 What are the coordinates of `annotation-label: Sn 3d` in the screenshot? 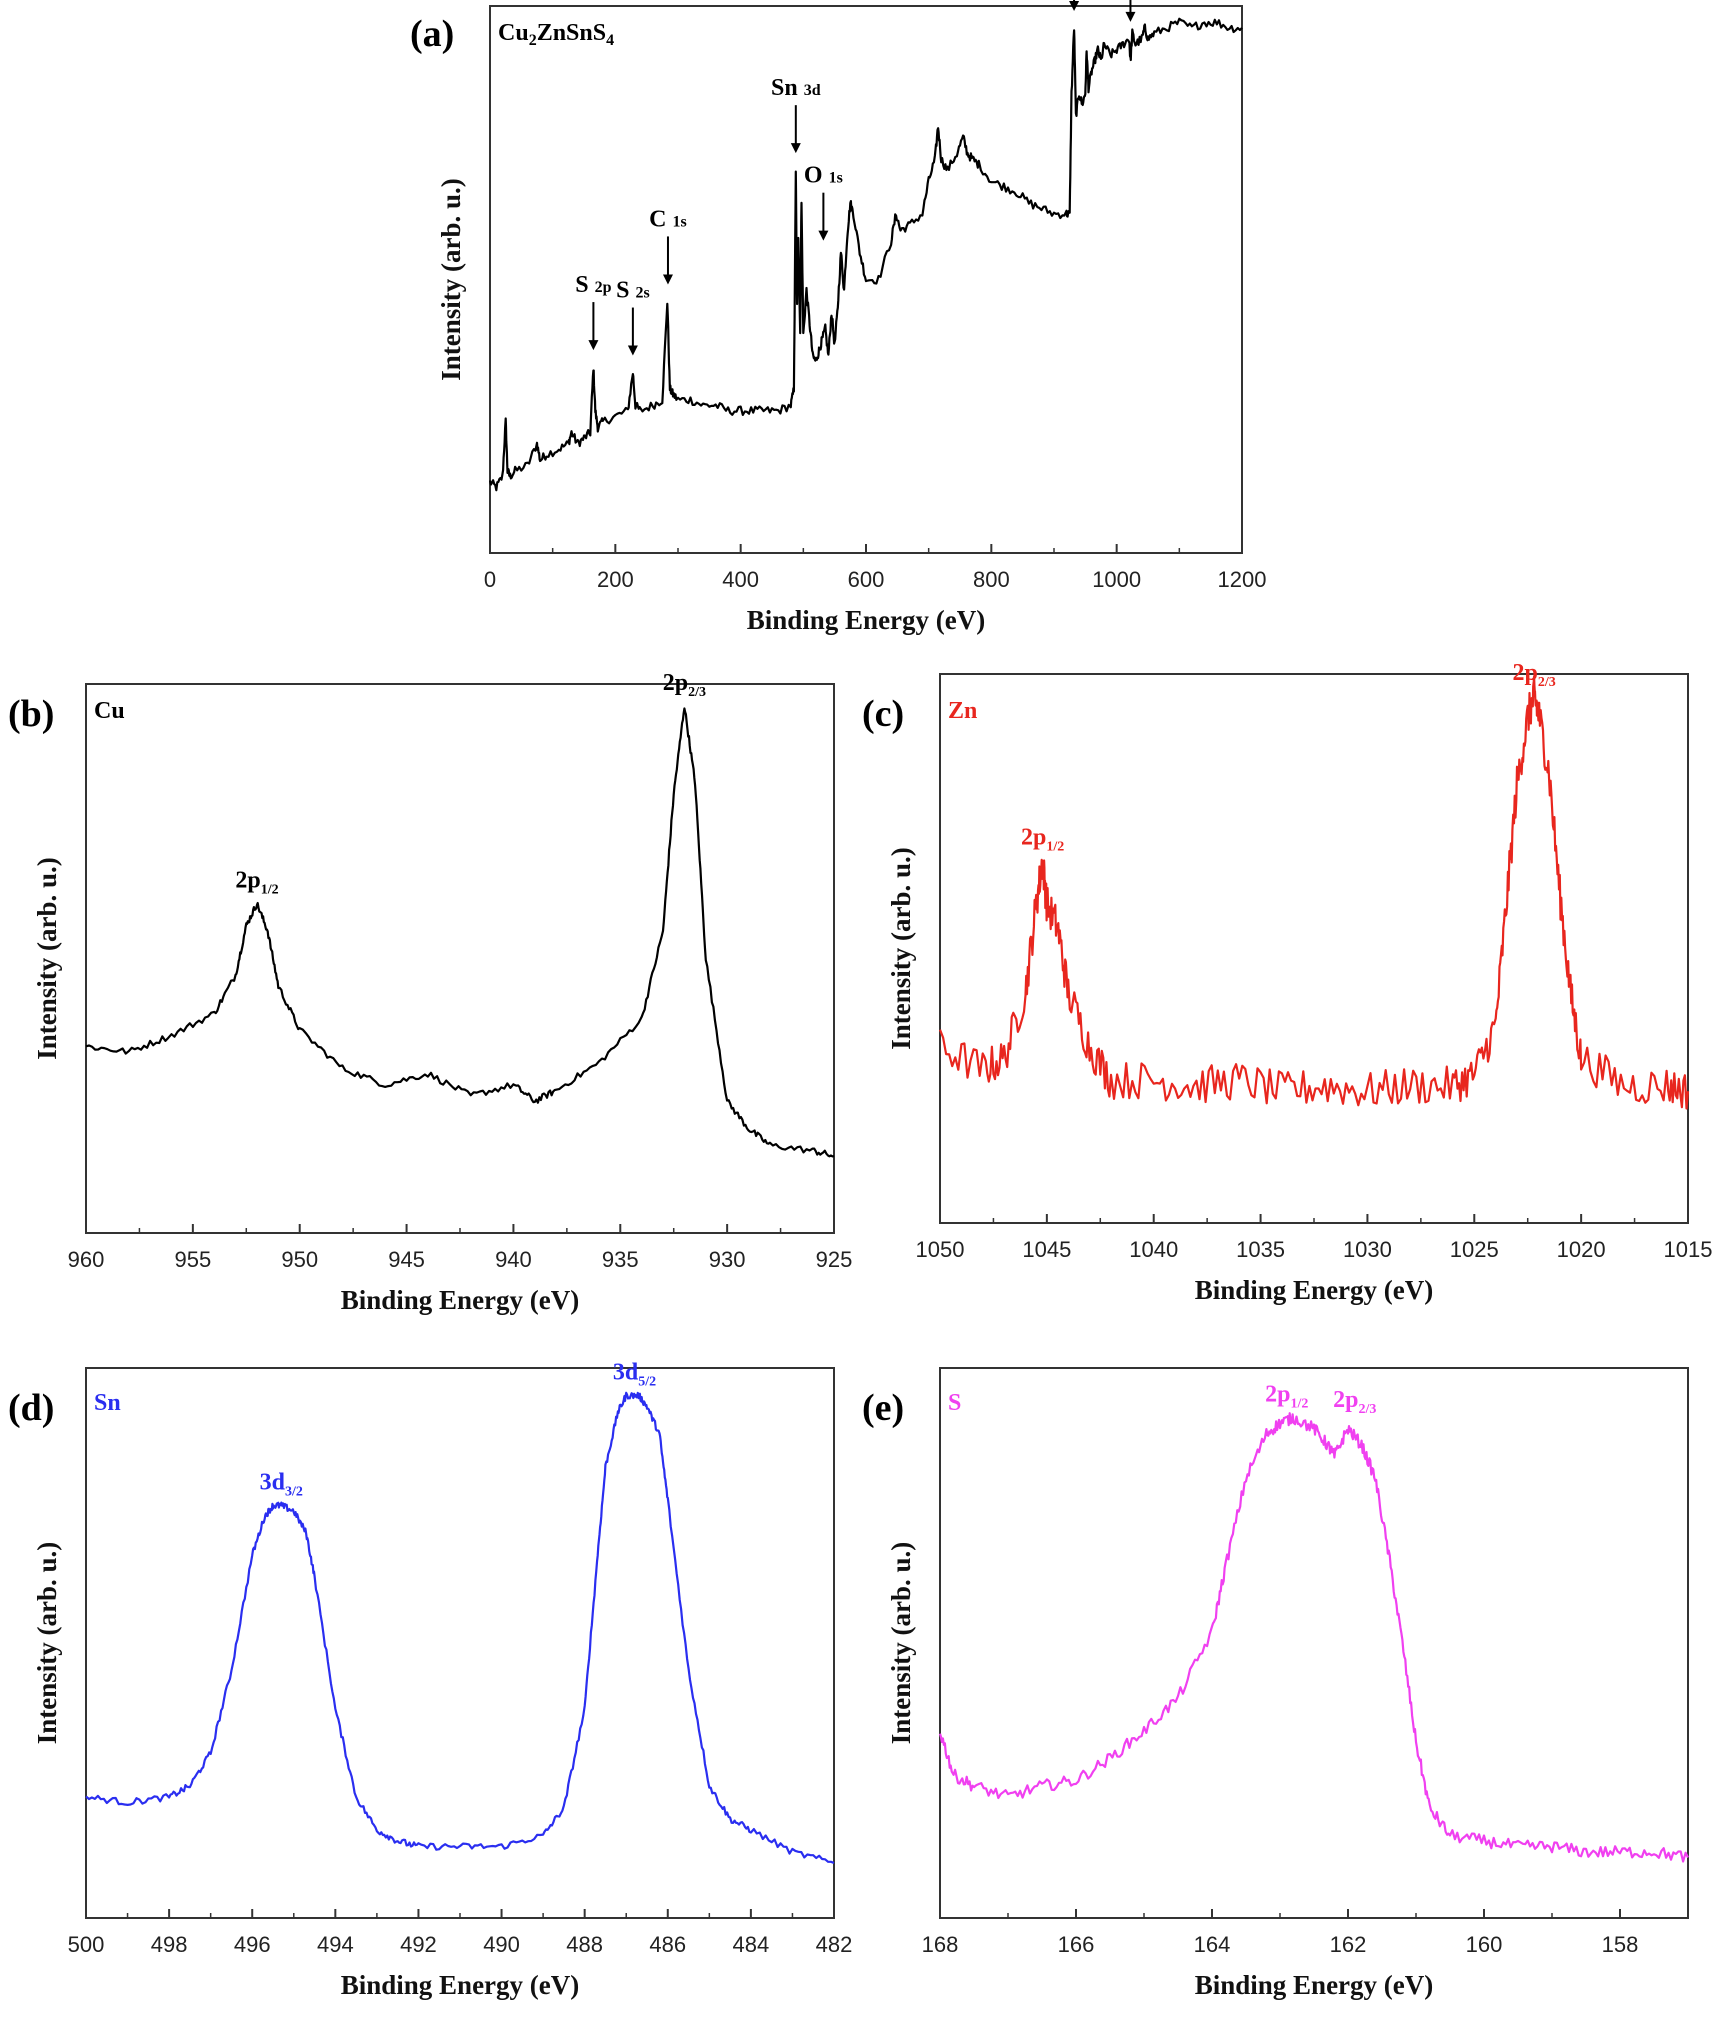 It's located at (796, 88).